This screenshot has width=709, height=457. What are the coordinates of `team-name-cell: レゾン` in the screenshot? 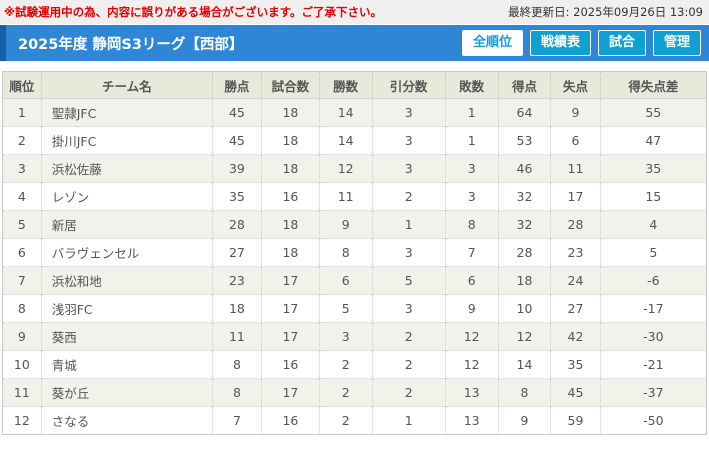 It's located at (126, 196).